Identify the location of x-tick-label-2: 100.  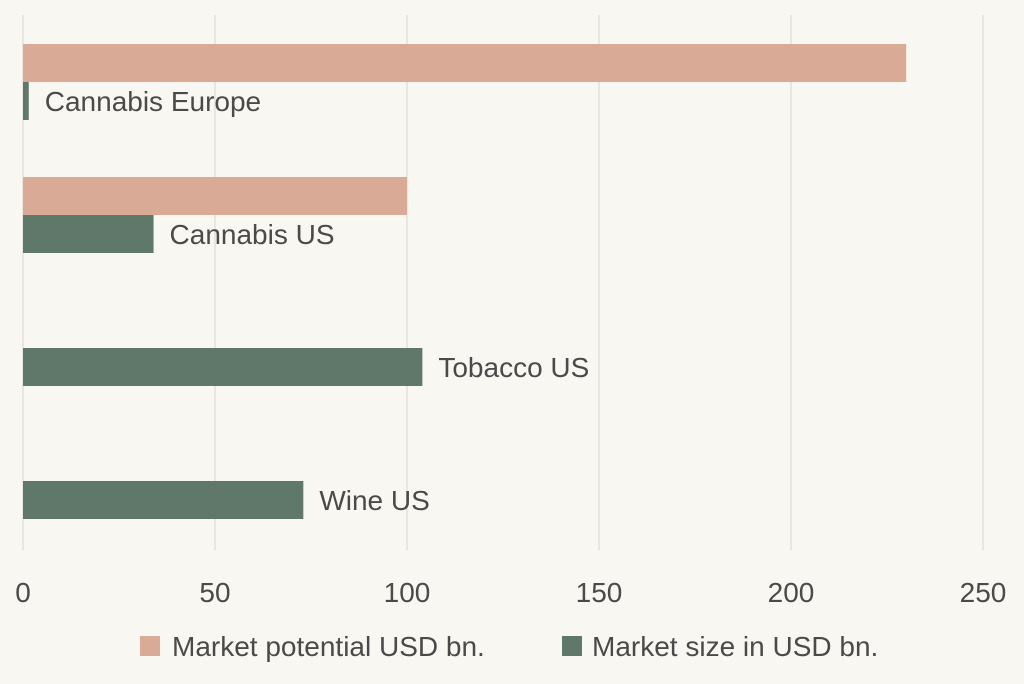
(407, 592).